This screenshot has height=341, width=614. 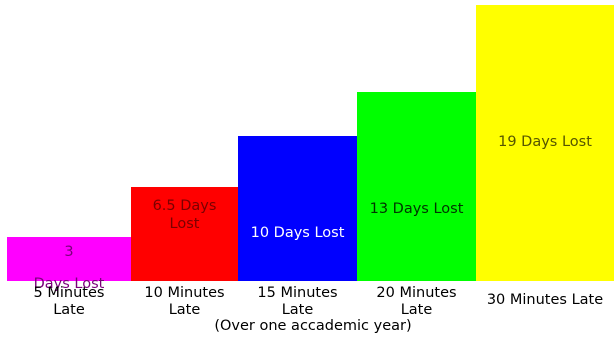 What do you see at coordinates (184, 206) in the screenshot?
I see `bar-value-label: 6.5 Days` at bounding box center [184, 206].